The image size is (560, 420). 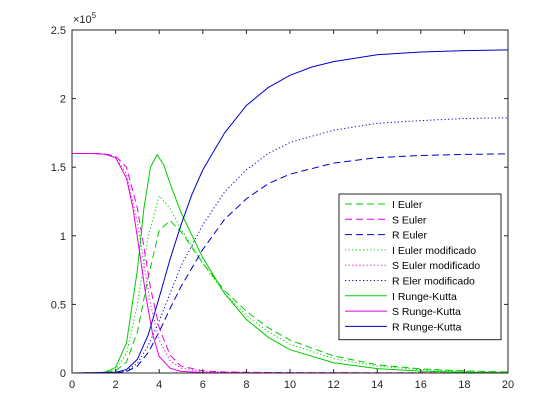 I want to click on legend-label-2: R Euler, so click(x=410, y=236).